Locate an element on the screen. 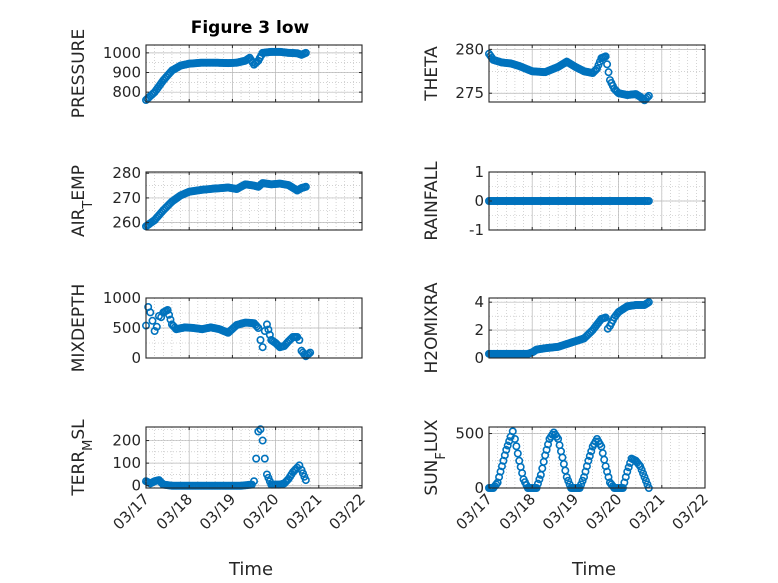  subplot-air-temp: 260 270 280 AIRTEMP is located at coordinates (216, 200).